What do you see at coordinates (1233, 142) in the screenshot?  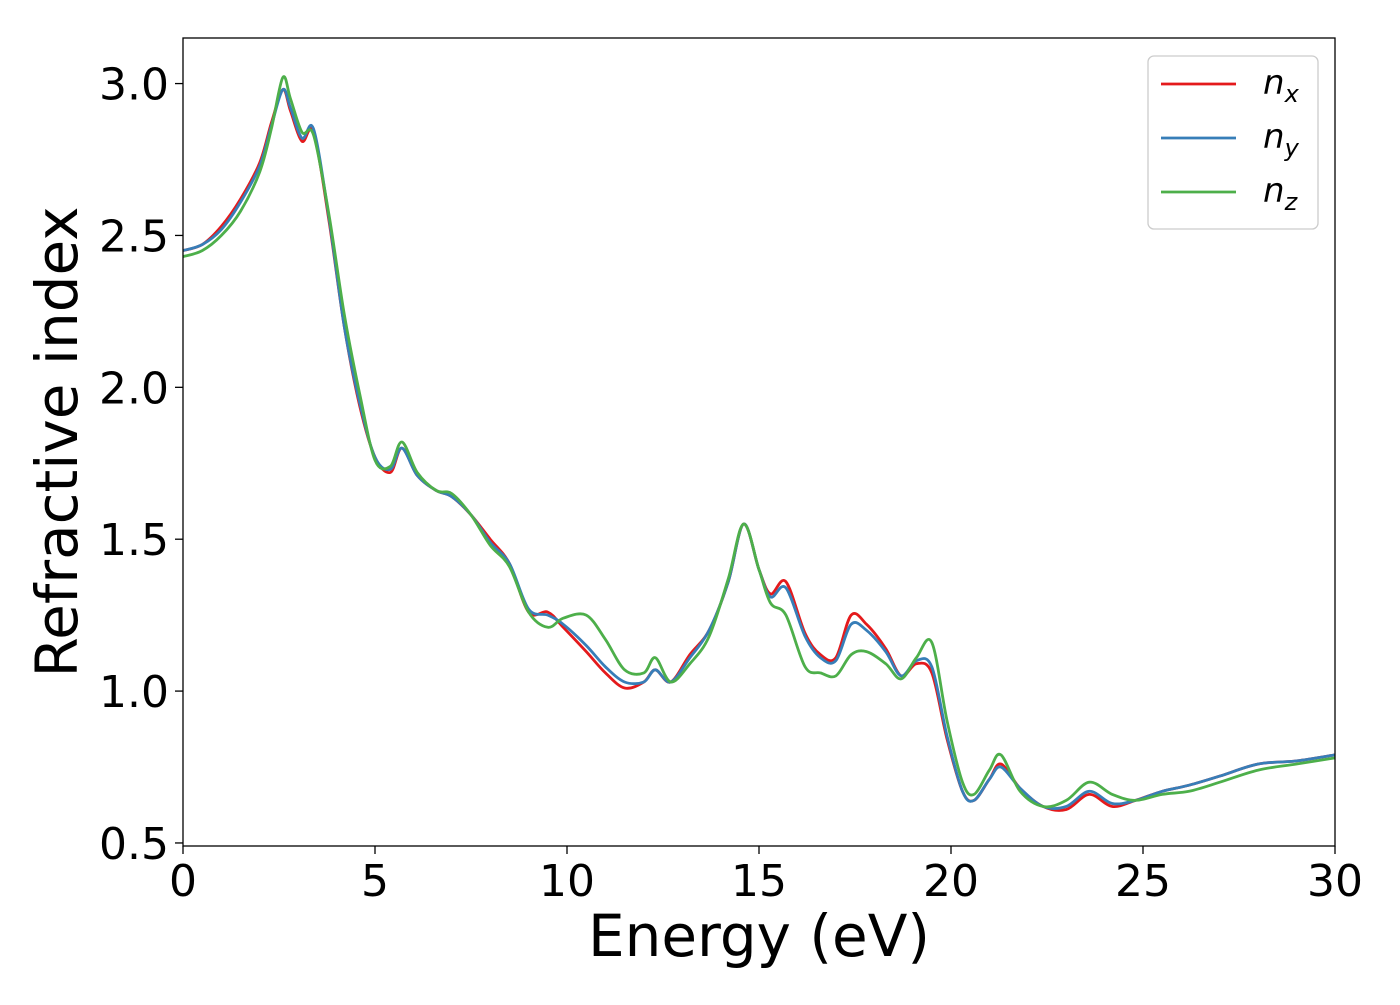 I see `legend-box` at bounding box center [1233, 142].